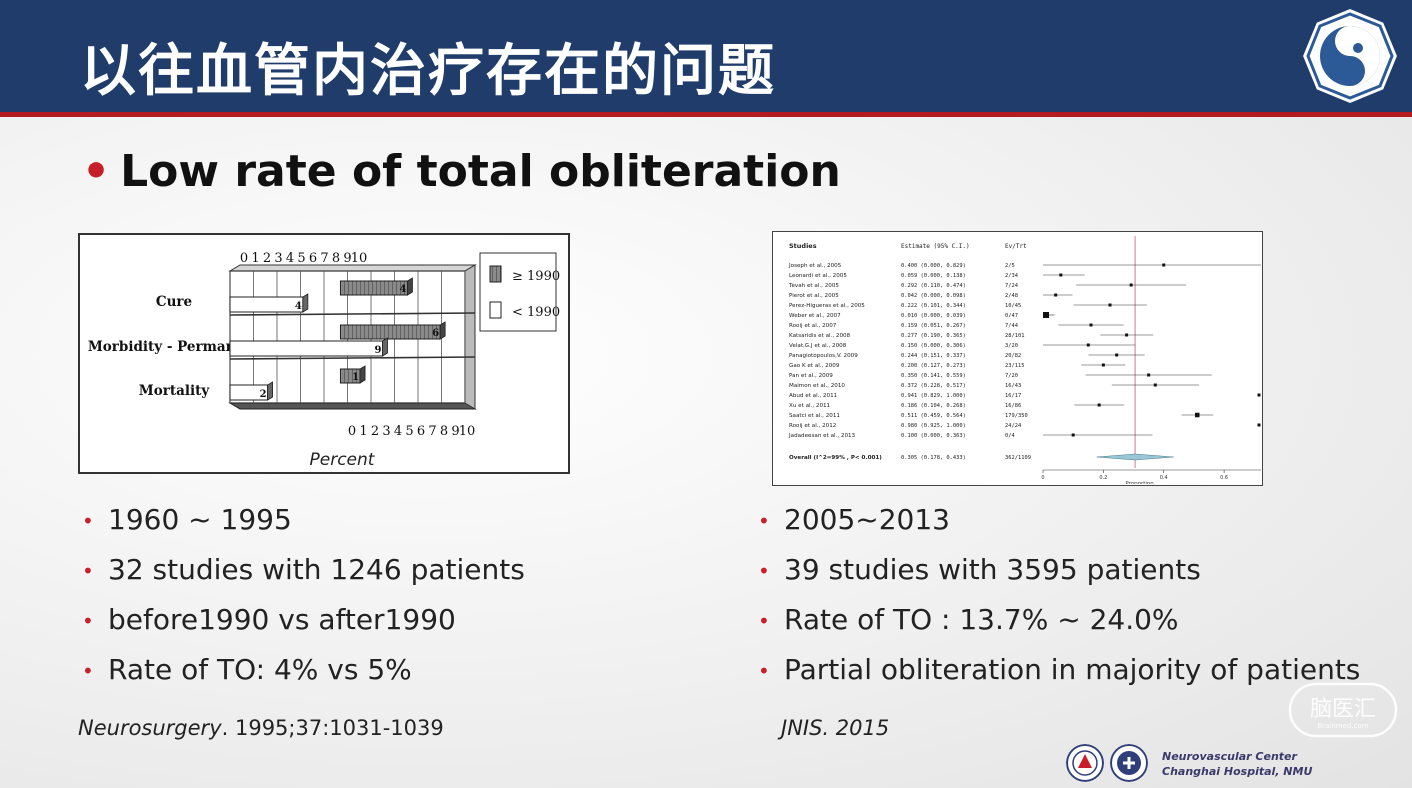 The image size is (1412, 788). I want to click on study-name: Katsaridis et al., 2008, so click(820, 336).